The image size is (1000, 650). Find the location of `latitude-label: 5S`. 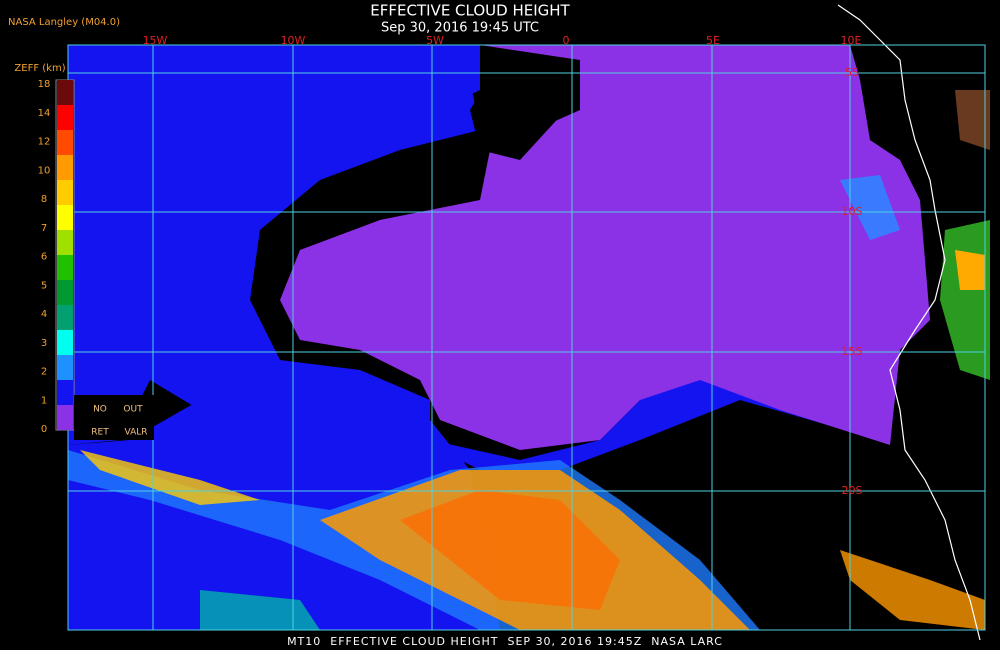

latitude-label: 5S is located at coordinates (852, 72).